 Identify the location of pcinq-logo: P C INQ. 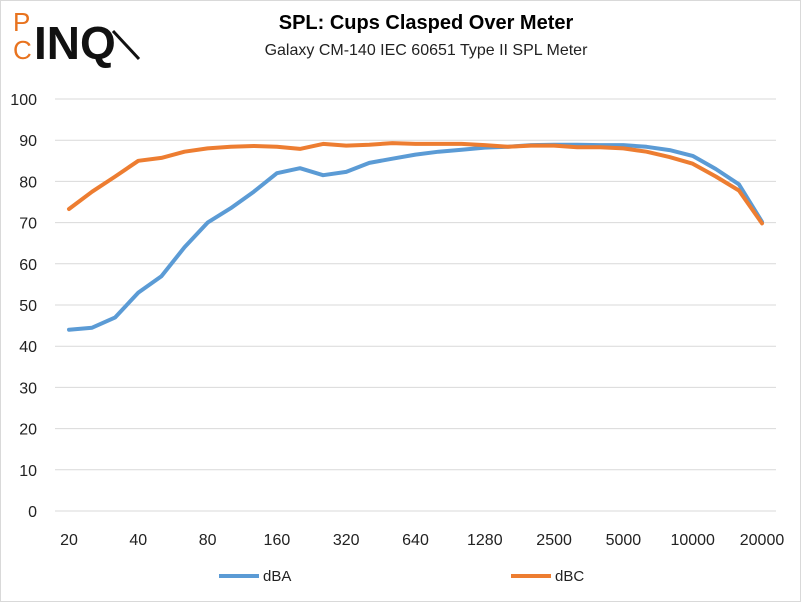
(77, 38).